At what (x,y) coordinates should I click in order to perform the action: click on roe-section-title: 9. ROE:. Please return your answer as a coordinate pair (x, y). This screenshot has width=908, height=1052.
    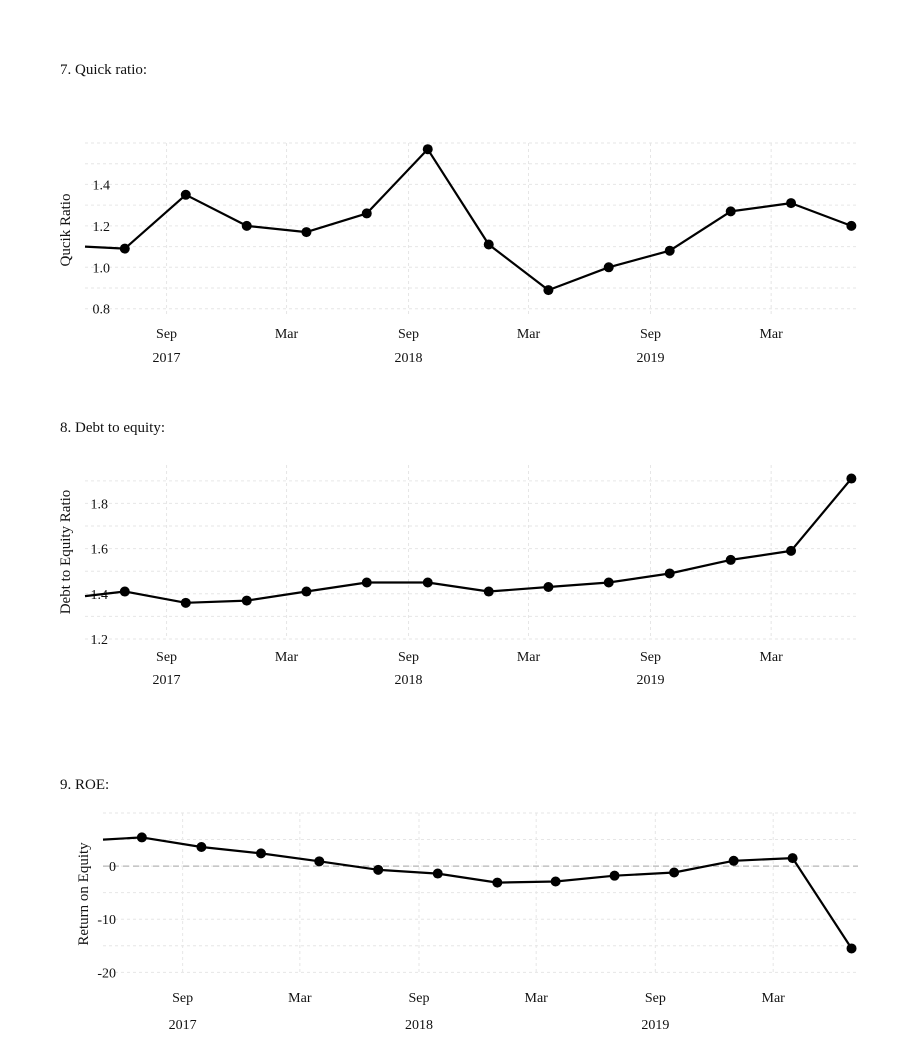
    Looking at the image, I should click on (85, 785).